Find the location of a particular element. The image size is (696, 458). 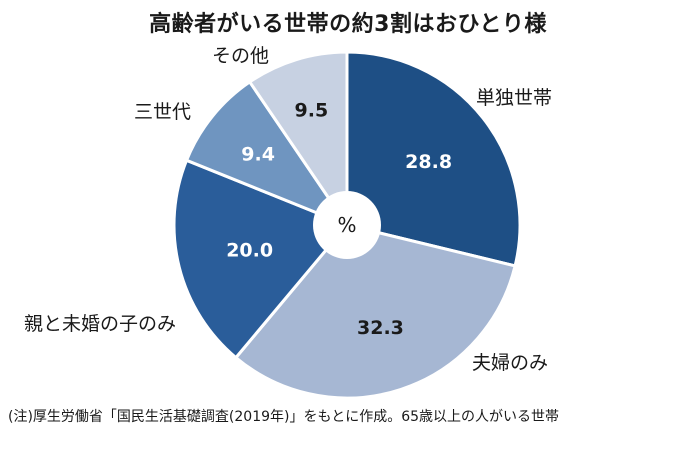

slice-value-label: 28.8 is located at coordinates (428, 162).